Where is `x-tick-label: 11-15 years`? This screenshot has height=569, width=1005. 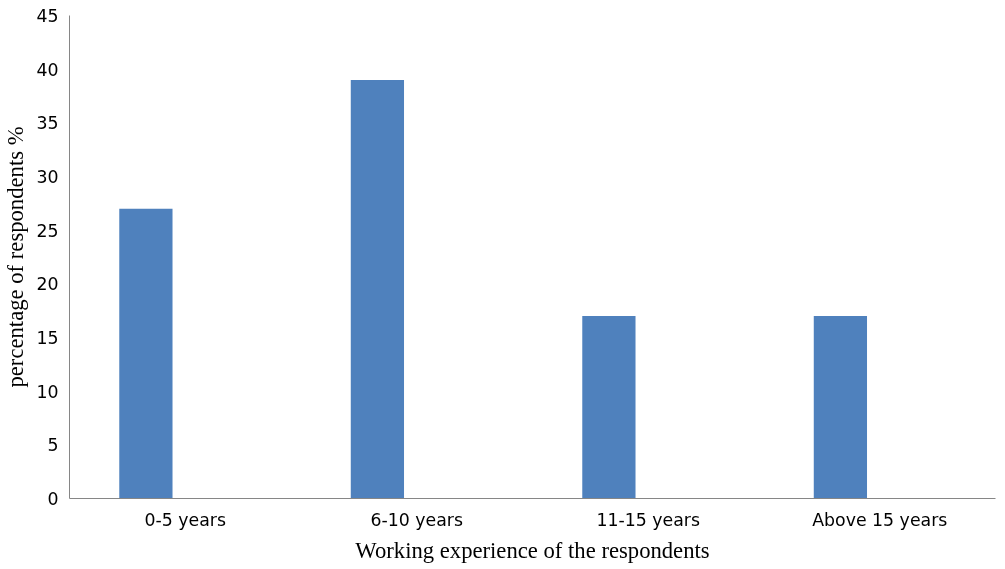
x-tick-label: 11-15 years is located at coordinates (648, 519).